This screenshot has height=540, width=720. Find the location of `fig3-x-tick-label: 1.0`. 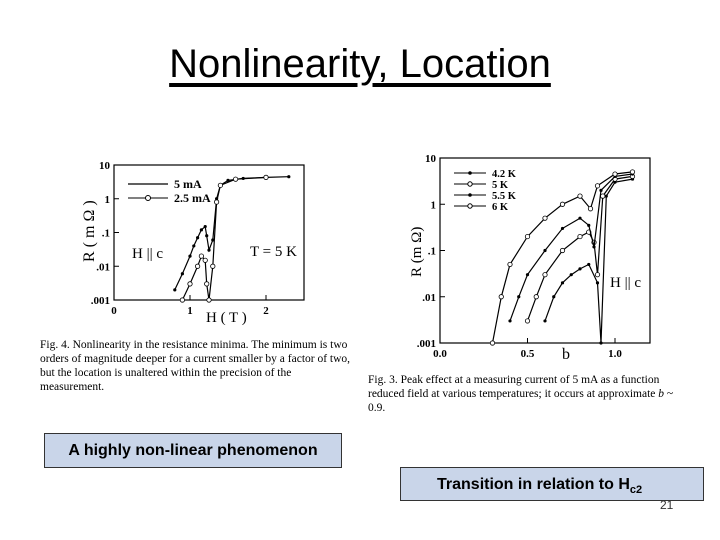

fig3-x-tick-label: 1.0 is located at coordinates (615, 354).